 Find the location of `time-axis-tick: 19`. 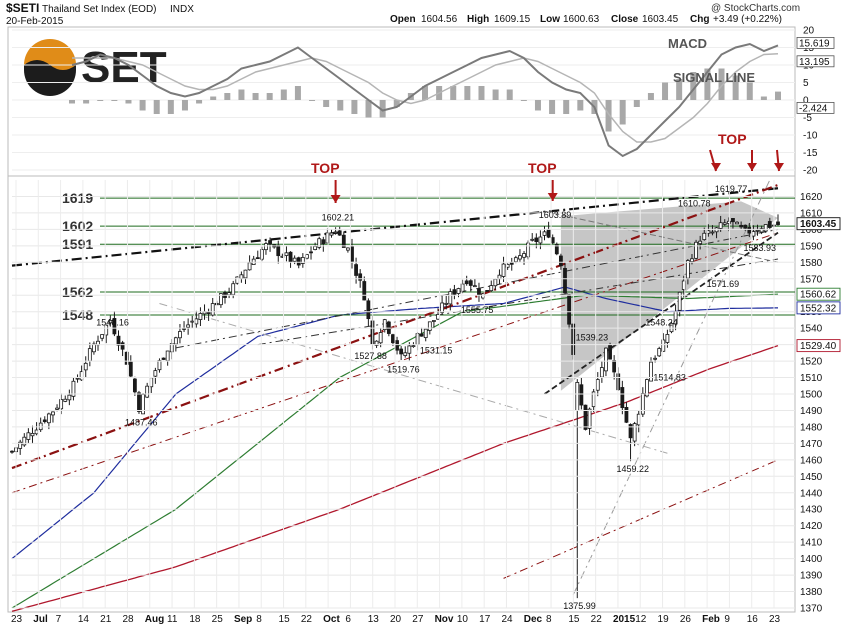

time-axis-tick: 19 is located at coordinates (664, 619).